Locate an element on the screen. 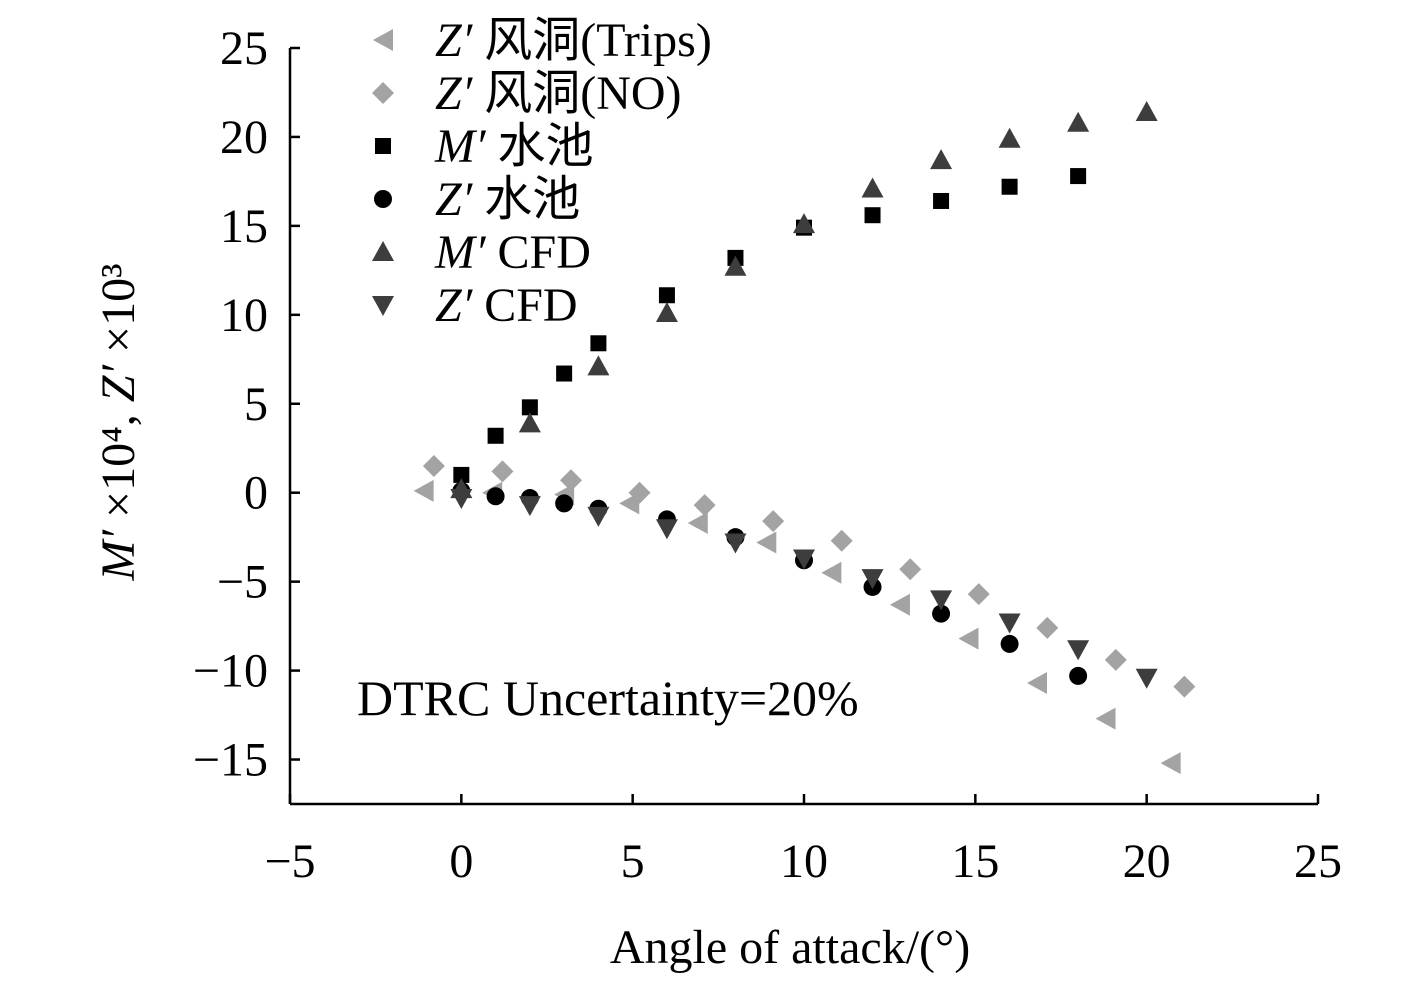 The image size is (1417, 992). y-tick-label: −10 is located at coordinates (230, 671).